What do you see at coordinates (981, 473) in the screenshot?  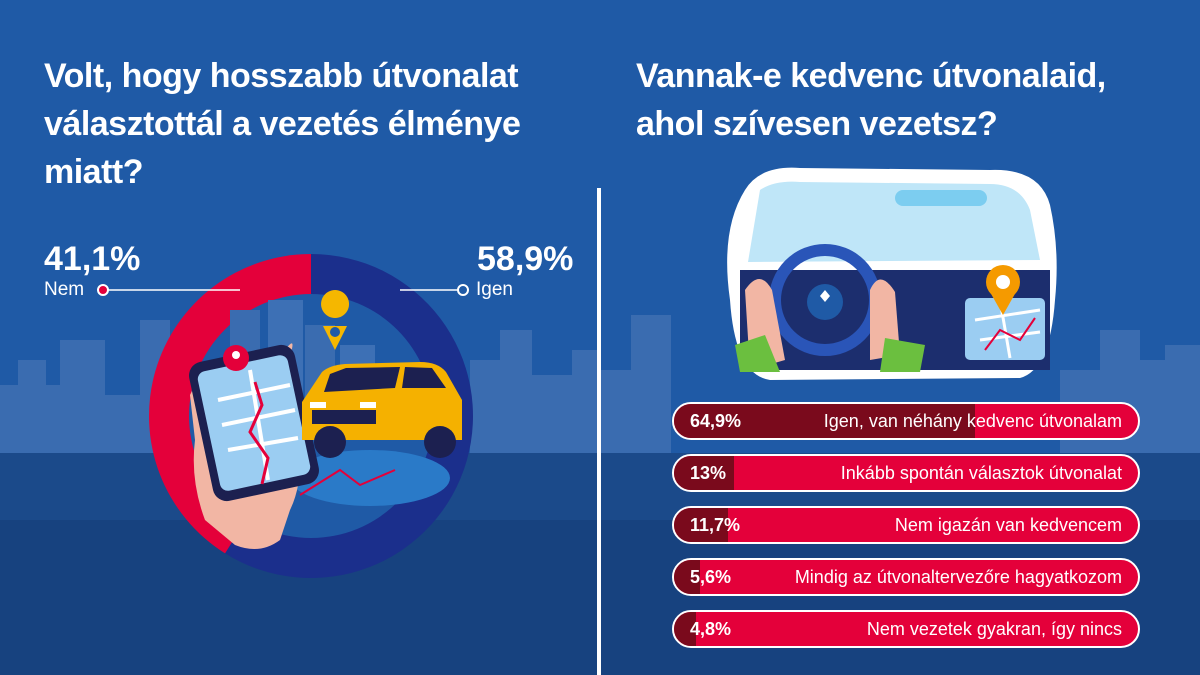 I see `bar-category-label: Inkább spontán választok útvonalat` at bounding box center [981, 473].